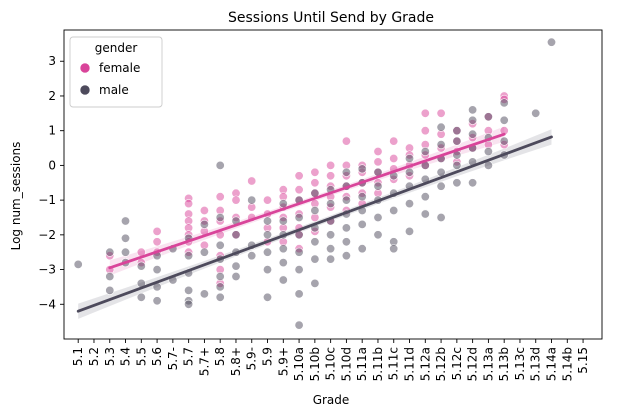 Image resolution: width=619 pixels, height=417 pixels. What do you see at coordinates (78, 356) in the screenshot?
I see `x-tick-label: 5.1` at bounding box center [78, 356].